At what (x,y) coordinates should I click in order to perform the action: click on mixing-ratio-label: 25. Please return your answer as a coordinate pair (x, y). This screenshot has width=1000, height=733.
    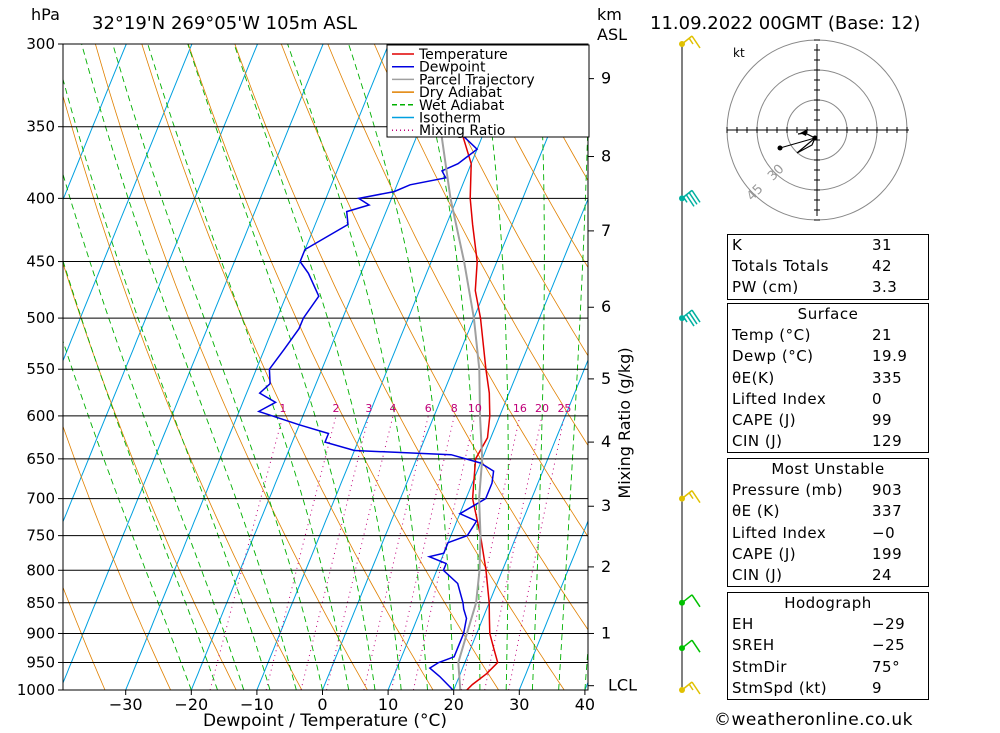
    Looking at the image, I should click on (564, 408).